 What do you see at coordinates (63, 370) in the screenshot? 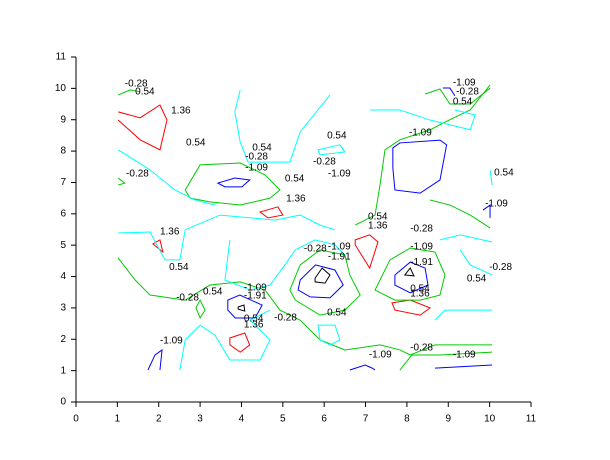
I see `y-tick-label: 1` at bounding box center [63, 370].